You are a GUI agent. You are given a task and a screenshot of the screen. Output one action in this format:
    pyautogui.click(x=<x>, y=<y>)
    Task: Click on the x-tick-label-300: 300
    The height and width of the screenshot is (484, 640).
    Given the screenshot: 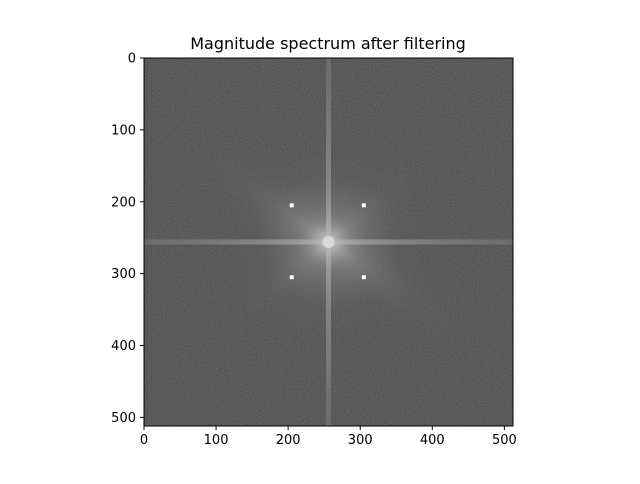 What is the action you would take?
    pyautogui.click(x=360, y=440)
    